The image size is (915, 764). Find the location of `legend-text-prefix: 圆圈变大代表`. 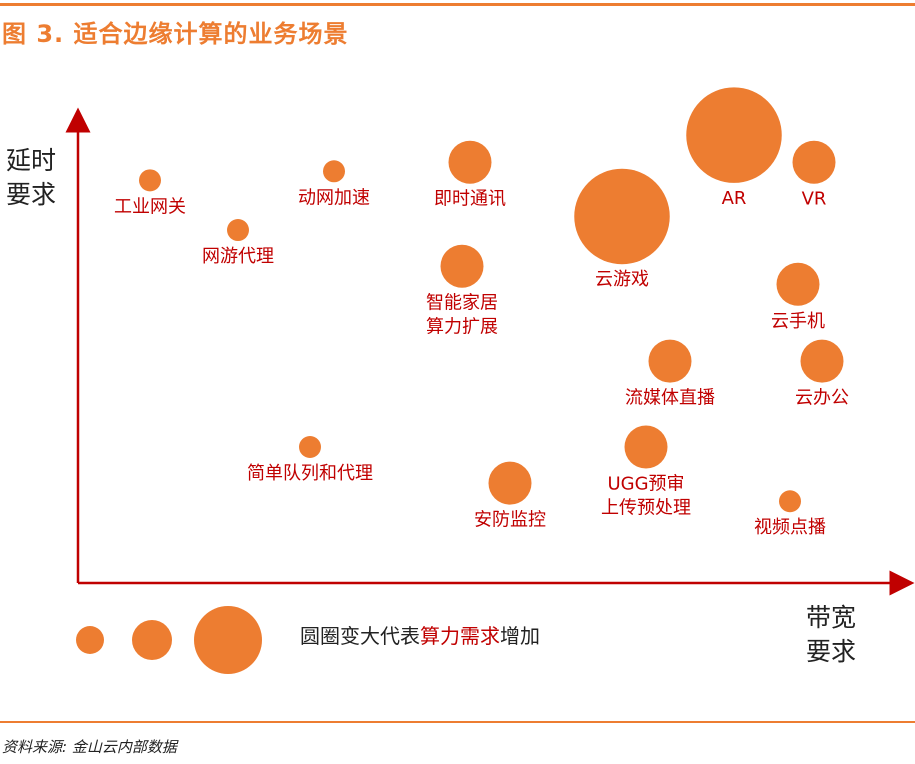

legend-text-prefix: 圆圈变大代表 is located at coordinates (360, 636).